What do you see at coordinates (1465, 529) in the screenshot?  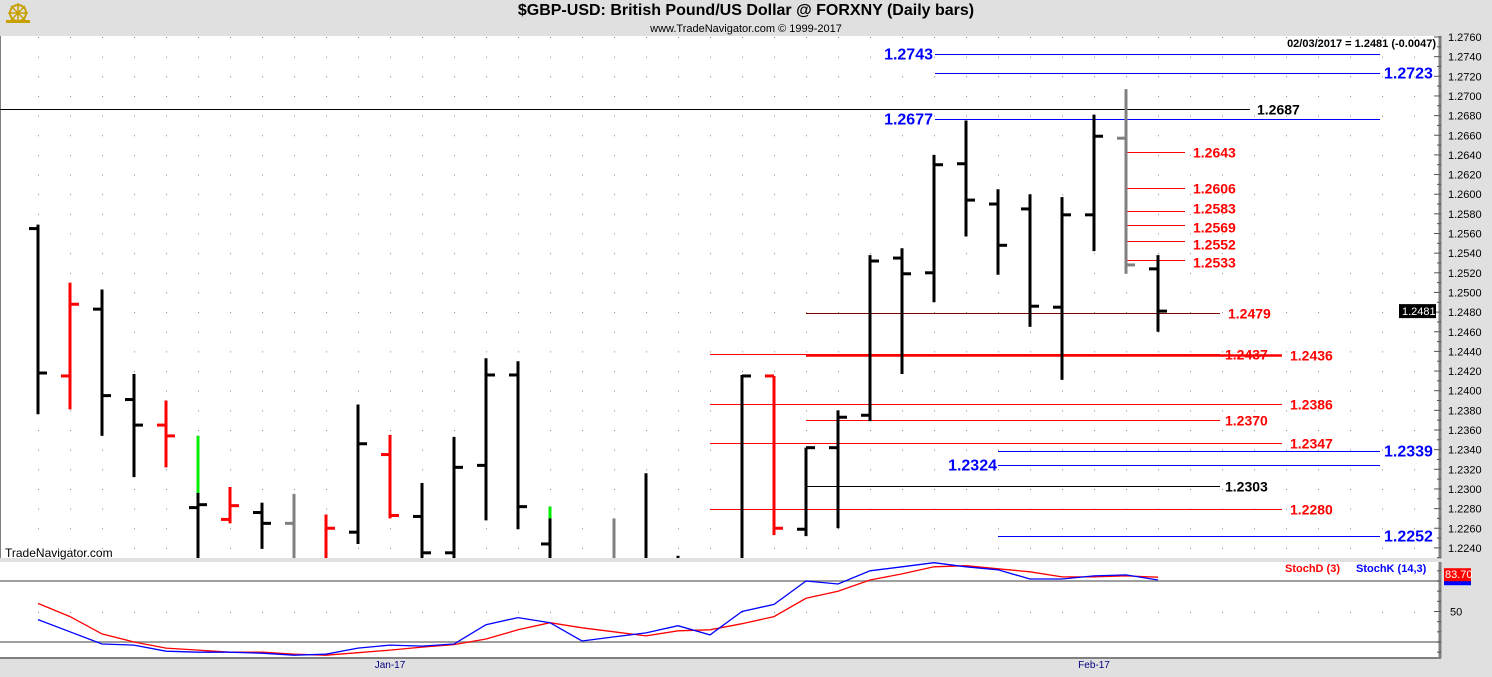 I see `price-tick-label: 1.2260` at bounding box center [1465, 529].